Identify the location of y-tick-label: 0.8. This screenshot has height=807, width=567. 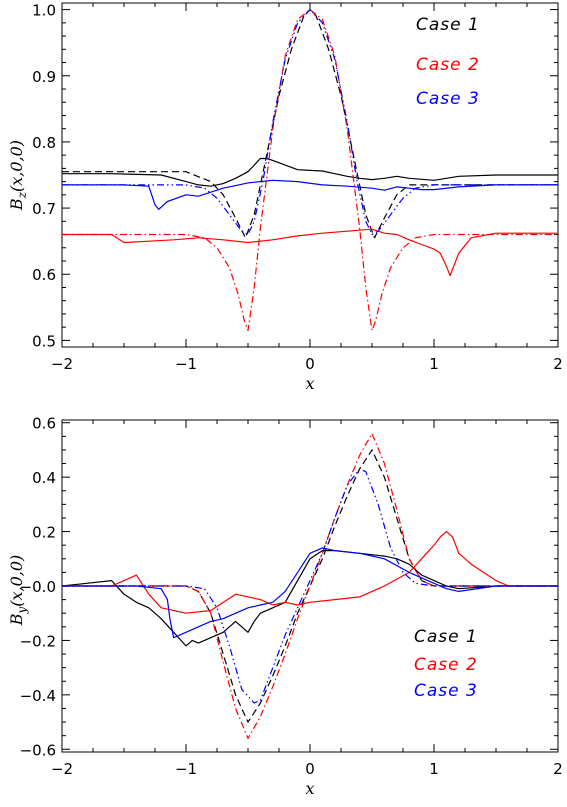
(44, 143).